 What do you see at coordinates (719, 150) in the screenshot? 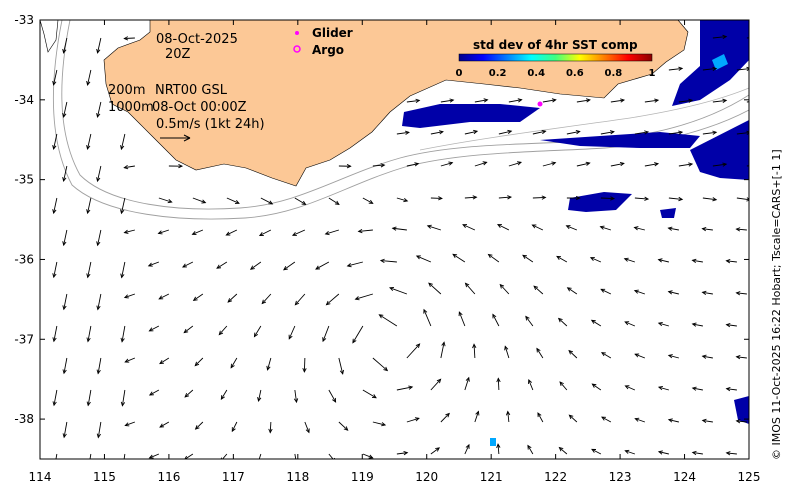
I see `sst-patch-southeast` at bounding box center [719, 150].